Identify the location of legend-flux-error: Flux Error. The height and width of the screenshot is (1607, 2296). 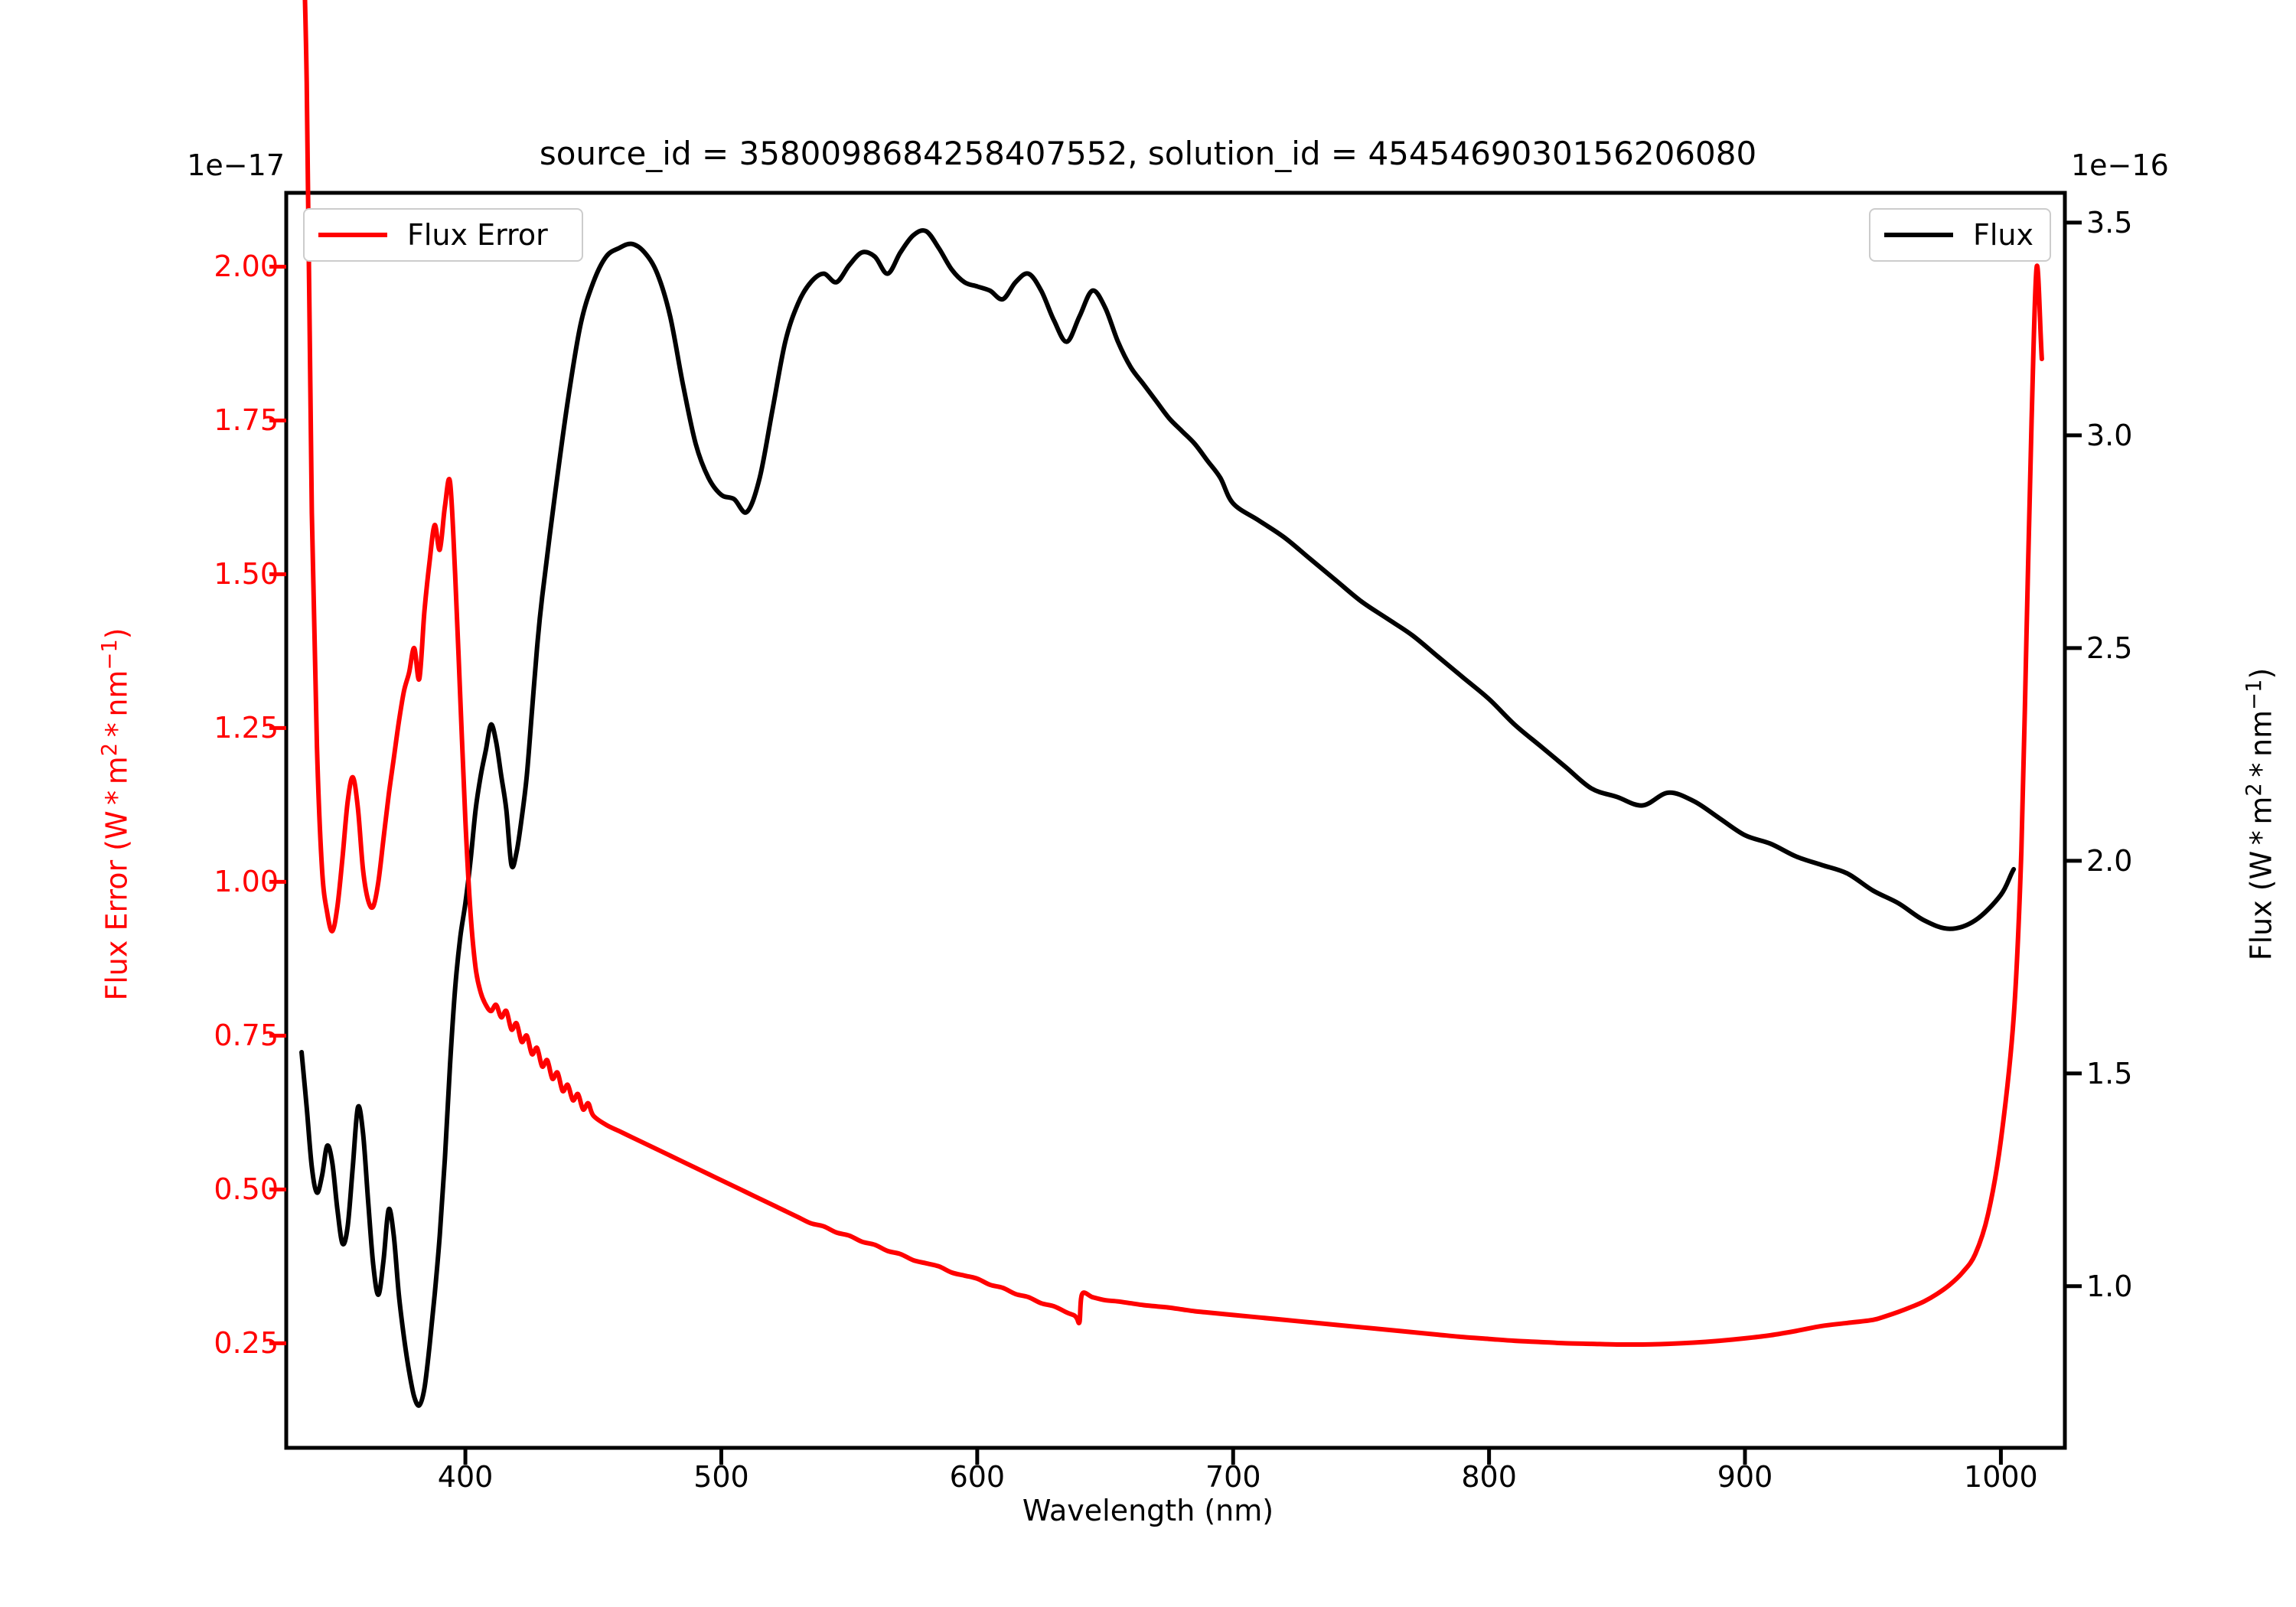
(443, 235).